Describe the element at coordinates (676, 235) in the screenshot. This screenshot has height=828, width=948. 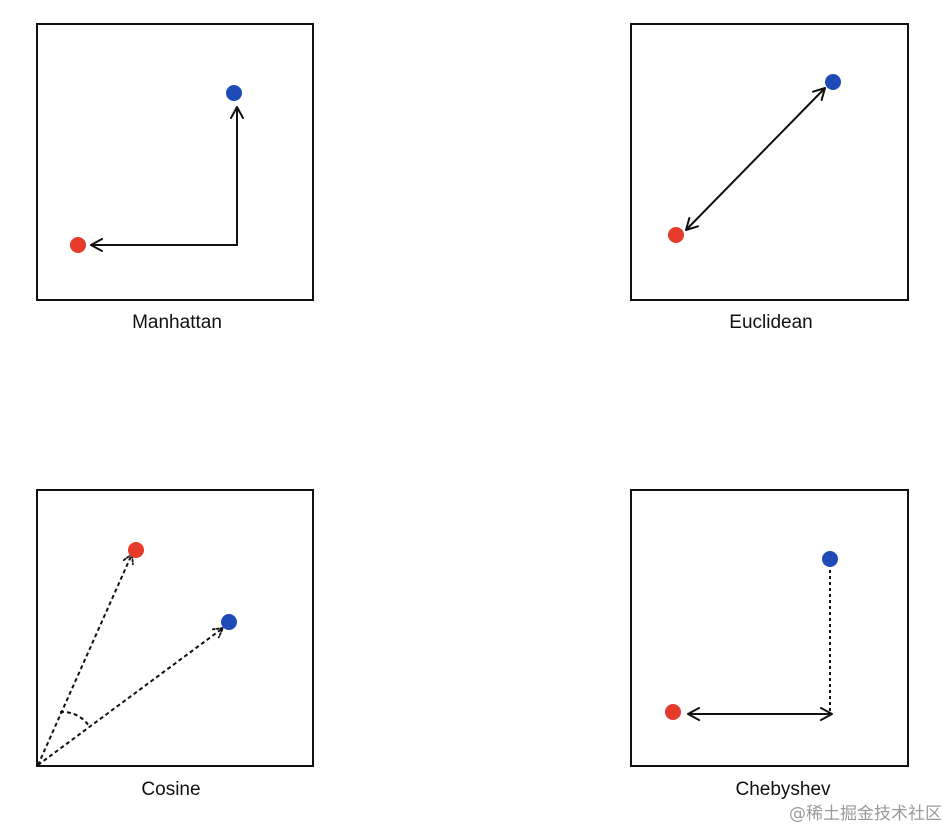
I see `euclidean-red-point` at that location.